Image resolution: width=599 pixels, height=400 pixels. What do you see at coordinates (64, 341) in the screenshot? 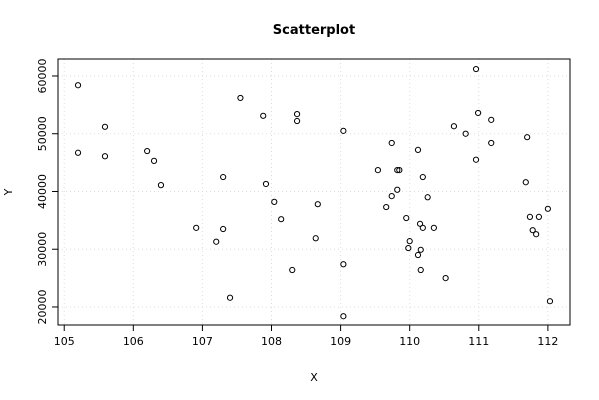
I see `x-tick-label: 105` at bounding box center [64, 341].